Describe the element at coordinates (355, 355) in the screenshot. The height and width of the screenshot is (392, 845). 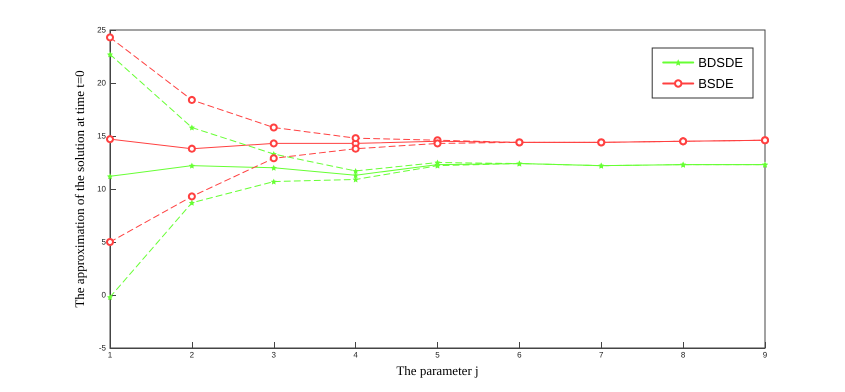
I see `x-tick-label: 4` at that location.